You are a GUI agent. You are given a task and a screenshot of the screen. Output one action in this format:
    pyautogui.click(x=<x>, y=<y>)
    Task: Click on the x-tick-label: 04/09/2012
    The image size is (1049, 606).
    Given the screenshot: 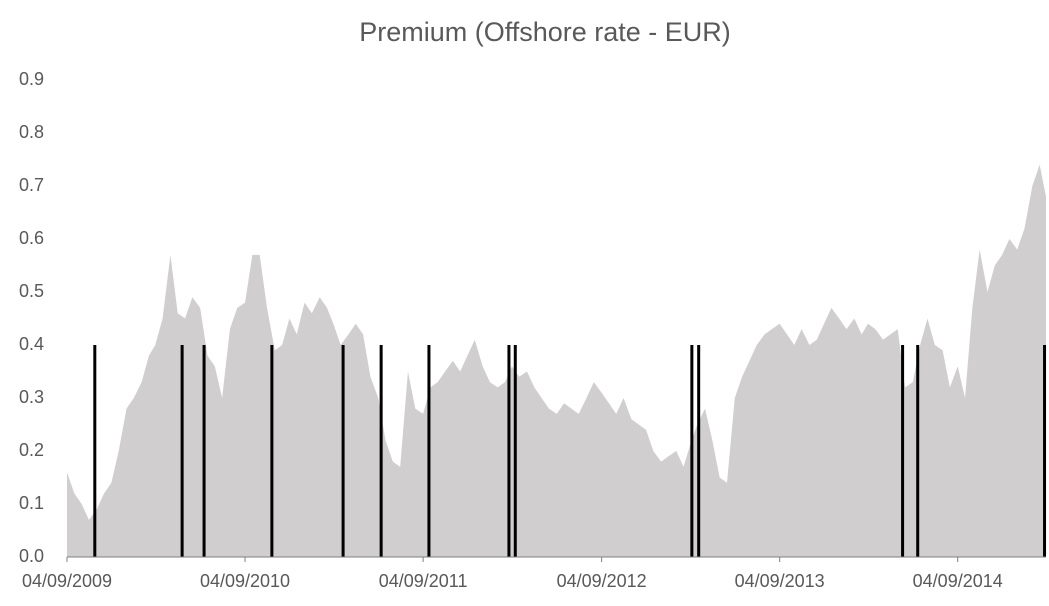 What is the action you would take?
    pyautogui.click(x=602, y=581)
    